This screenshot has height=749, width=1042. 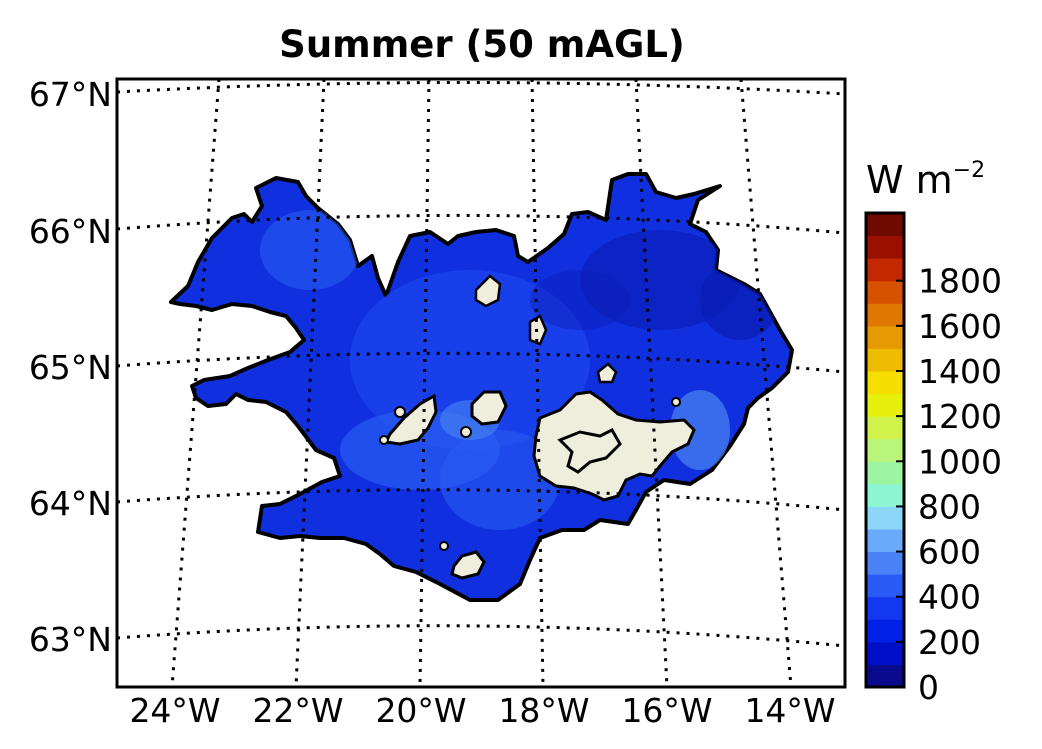 I want to click on colorbar-ticks: 0 200 400 600 800 1000 1200 1400 1600 1800, so click(x=949, y=484).